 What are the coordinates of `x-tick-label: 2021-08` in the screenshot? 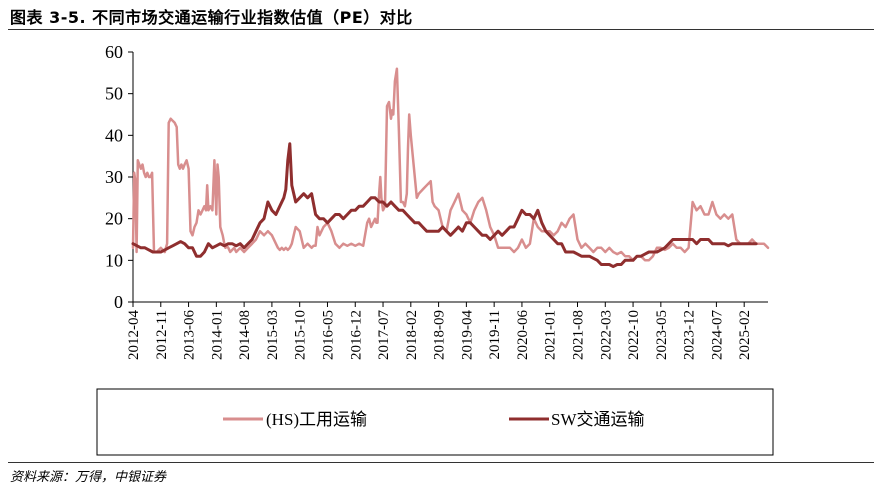 It's located at (579, 335).